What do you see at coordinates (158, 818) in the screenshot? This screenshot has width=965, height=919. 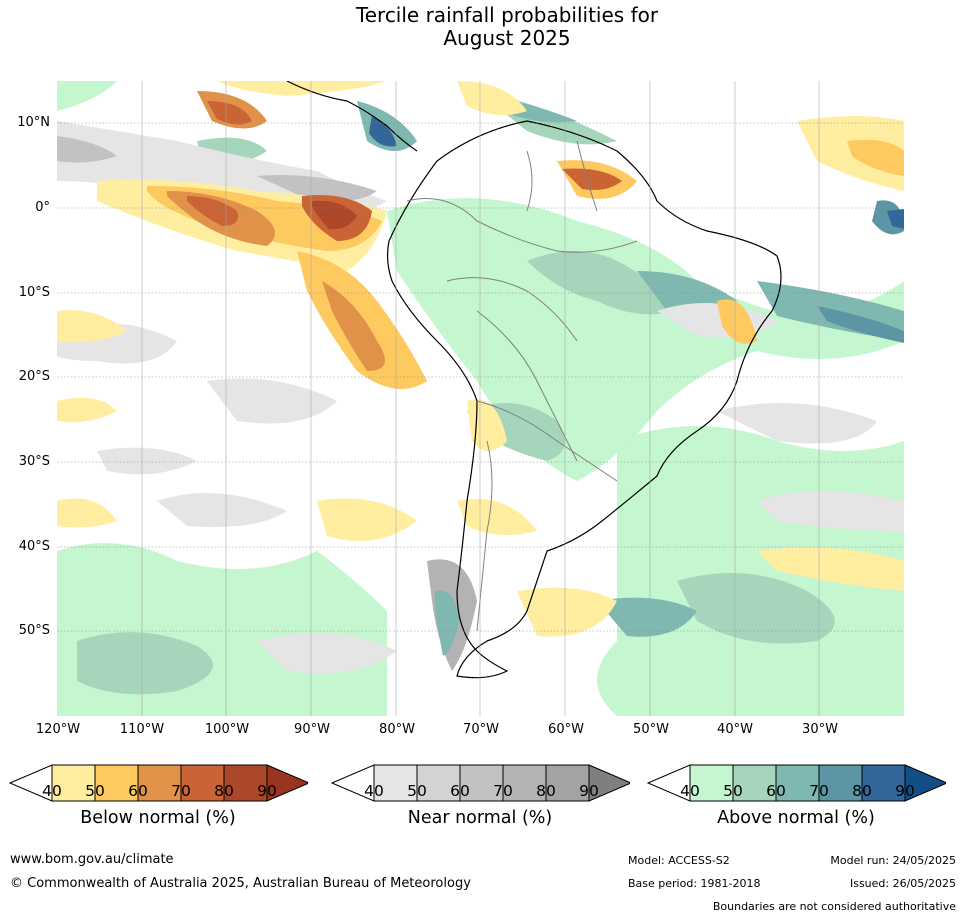 I see `below-normal-title: Below normal (%)` at bounding box center [158, 818].